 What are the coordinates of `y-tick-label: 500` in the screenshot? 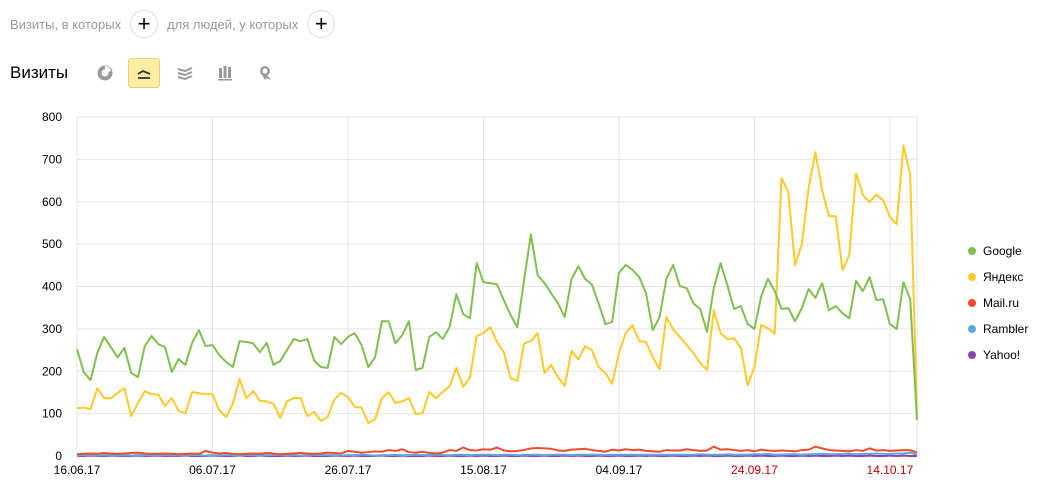 It's located at (52, 244).